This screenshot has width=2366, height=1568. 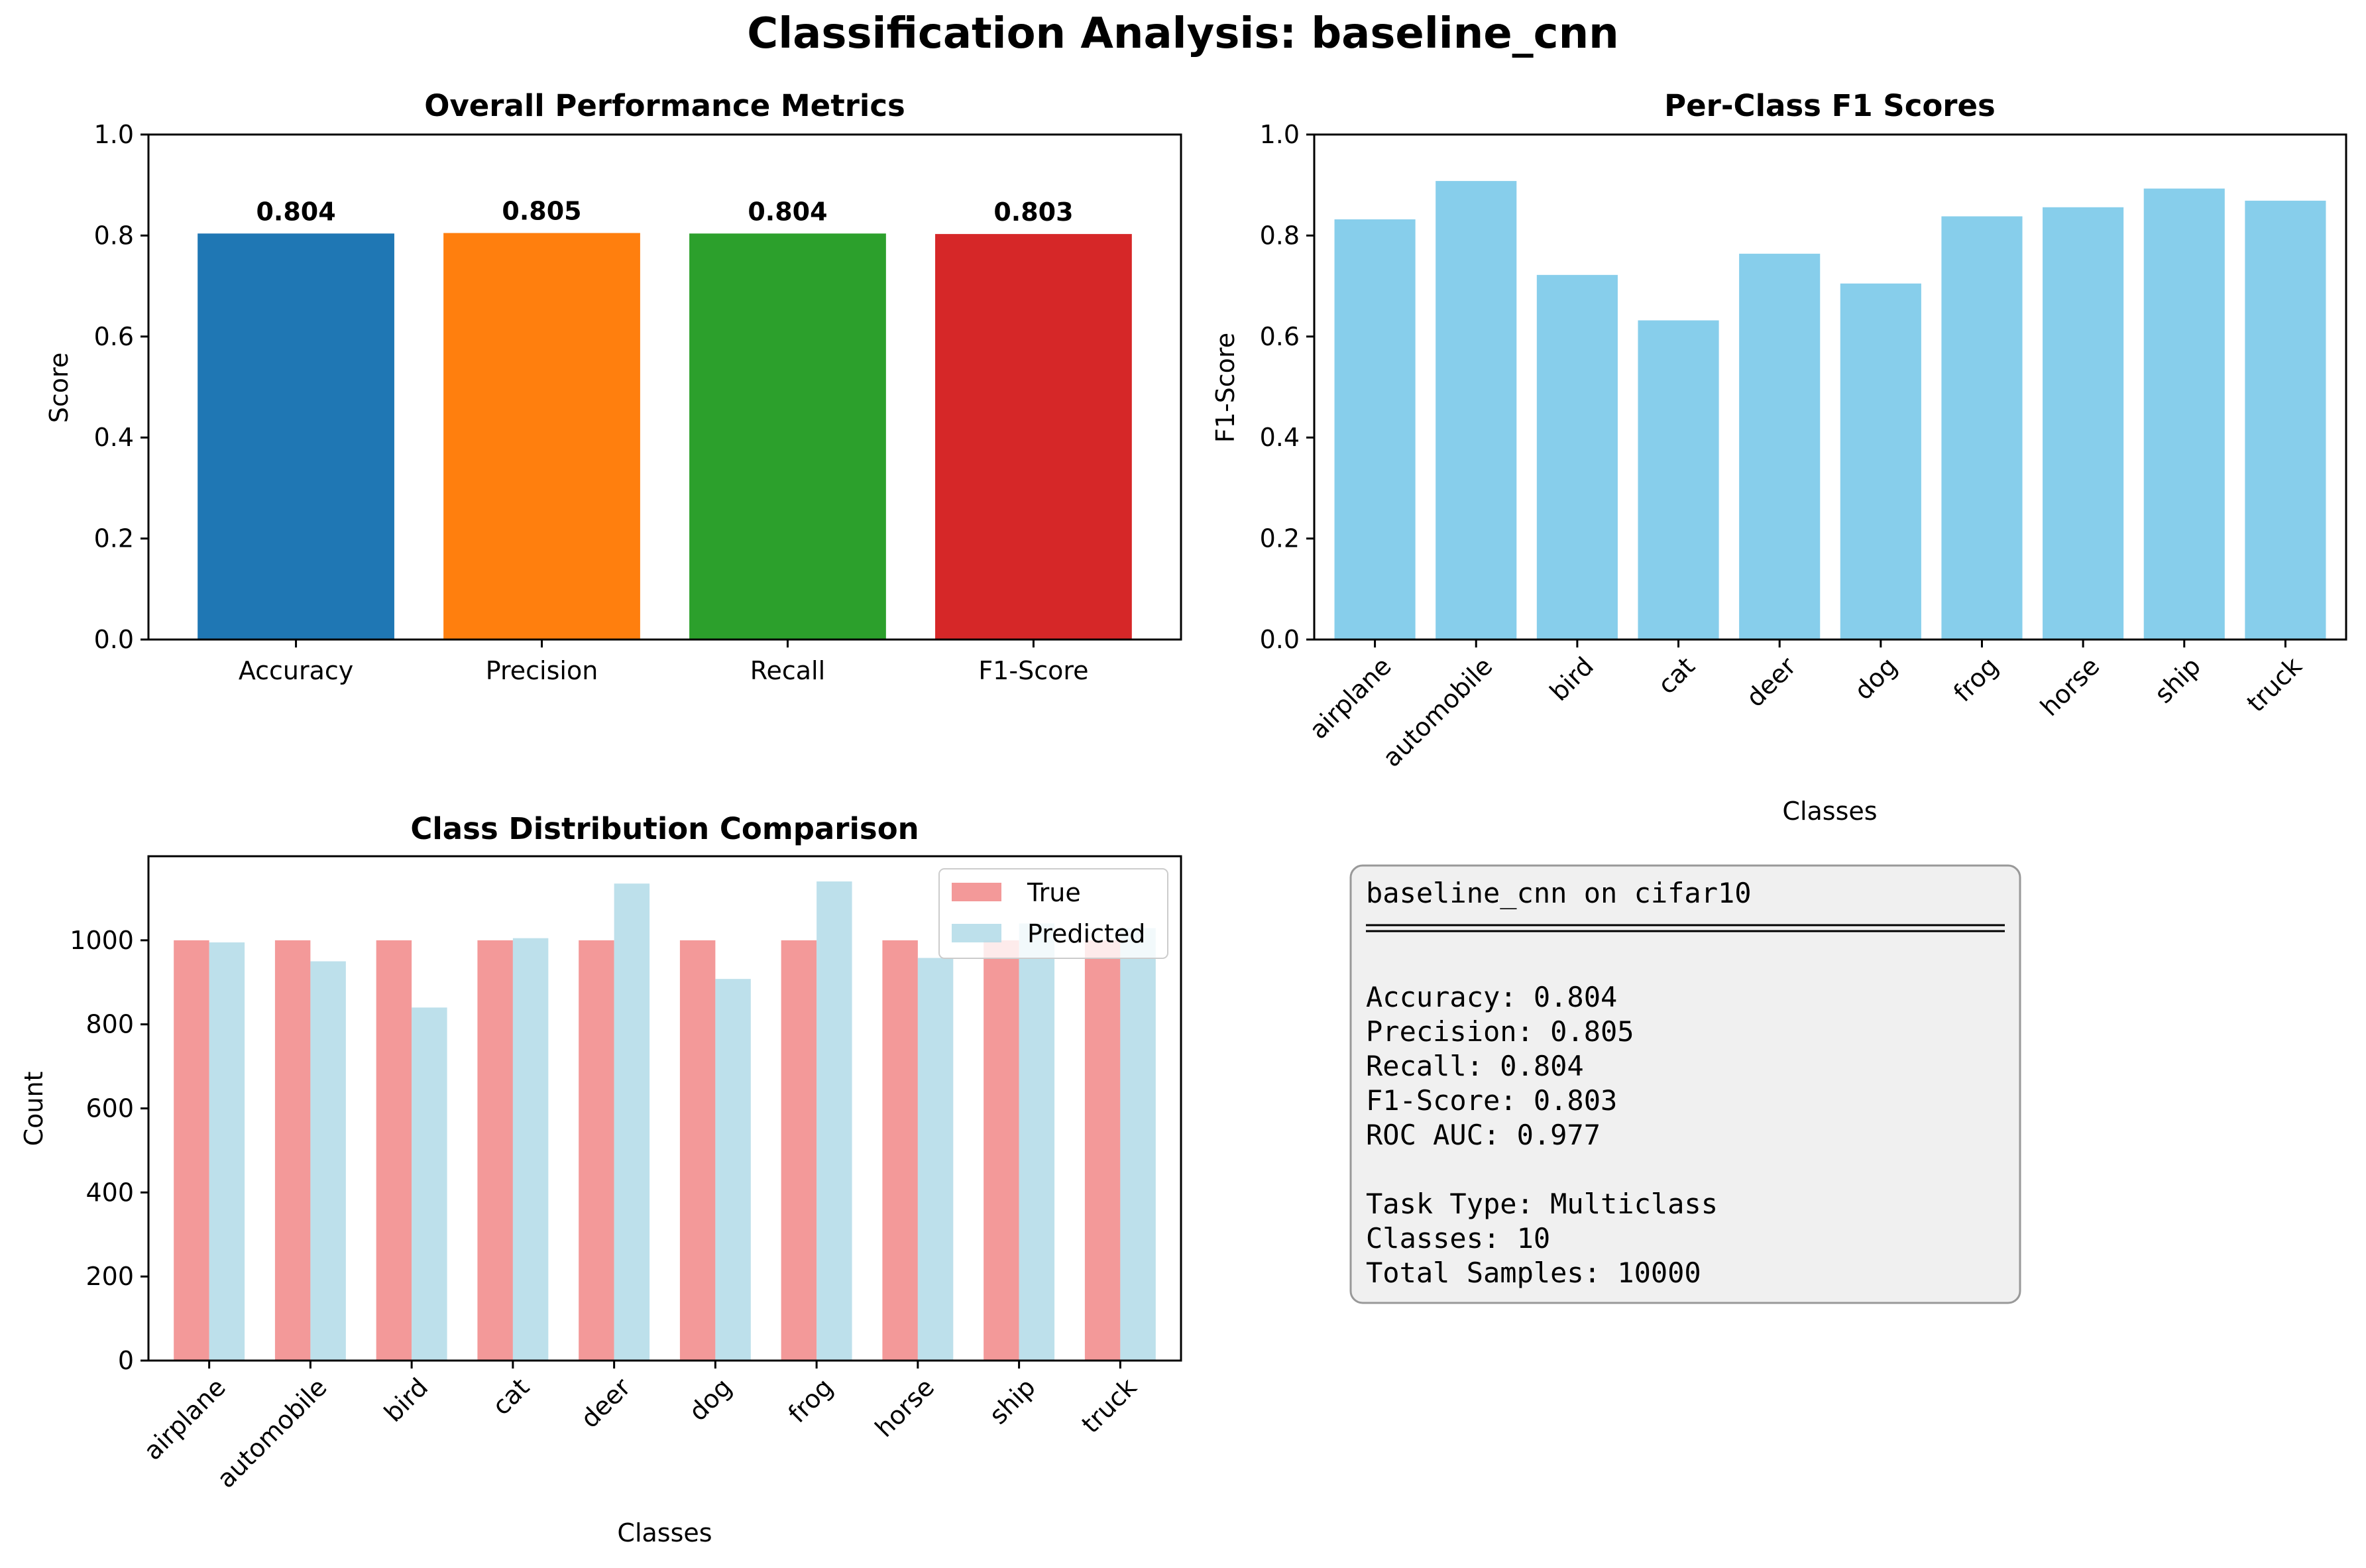 What do you see at coordinates (664, 105) in the screenshot?
I see `overall-metrics-title: Overall Performance Metrics` at bounding box center [664, 105].